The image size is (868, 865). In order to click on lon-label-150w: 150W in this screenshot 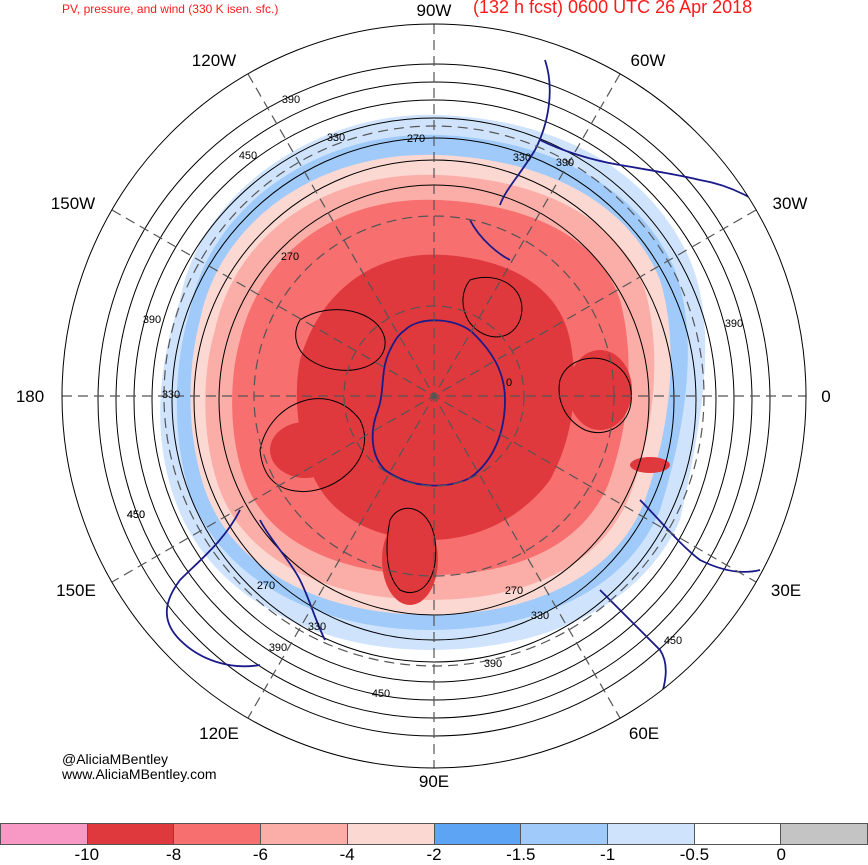, I will do `click(73, 203)`.